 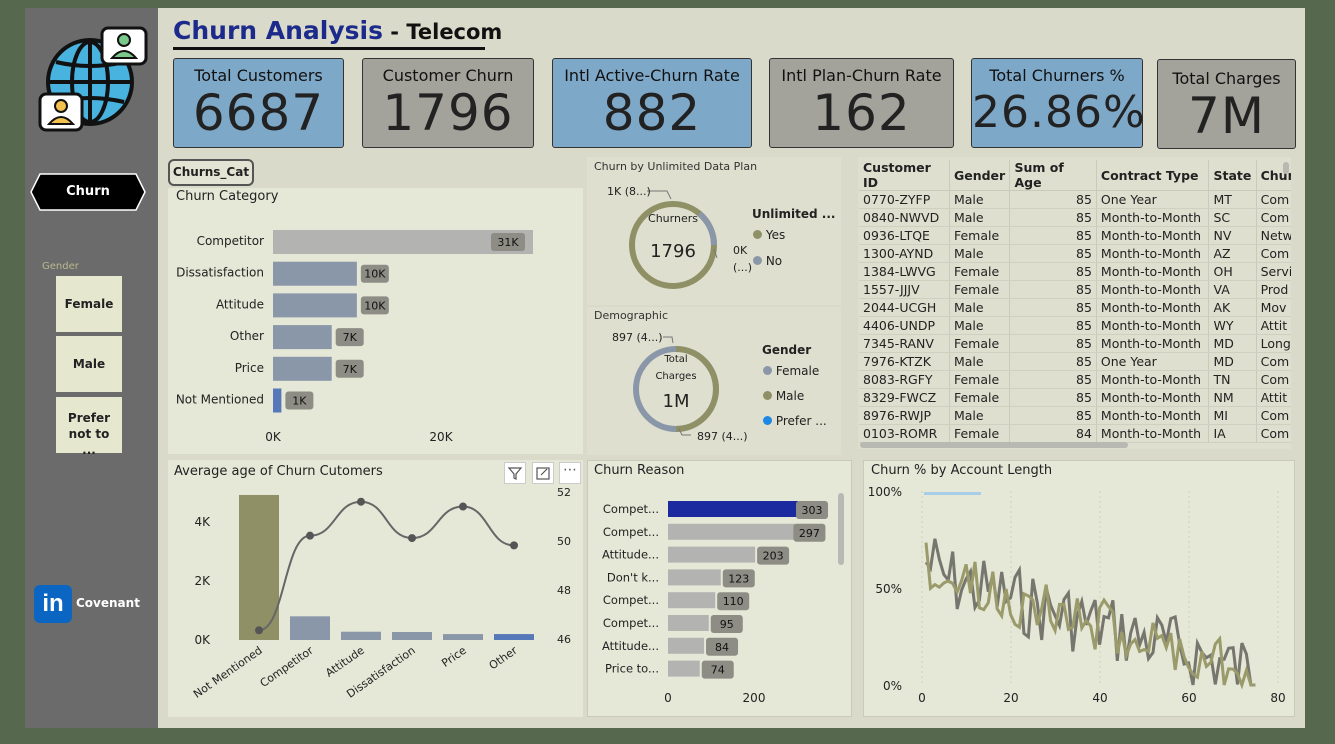 What do you see at coordinates (767, 261) in the screenshot?
I see `legend-no: No` at bounding box center [767, 261].